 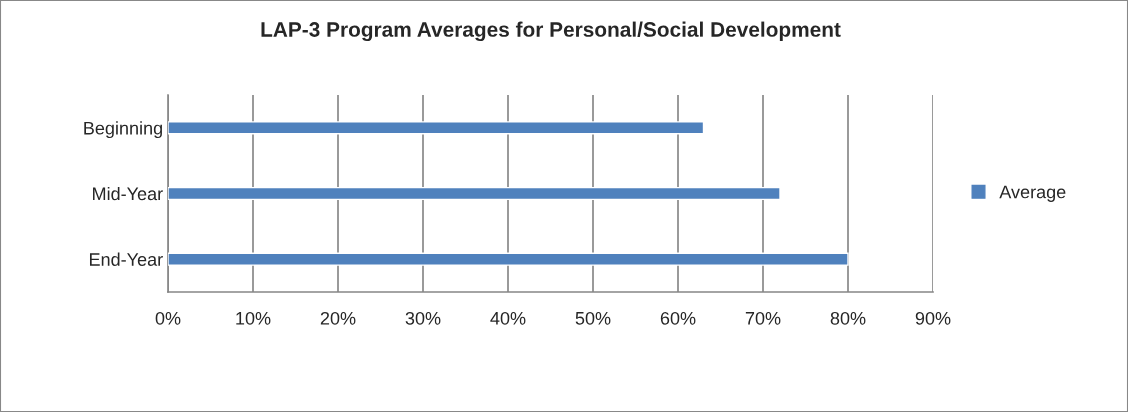 What do you see at coordinates (126, 259) in the screenshot?
I see `y-tick-label: End-Year` at bounding box center [126, 259].